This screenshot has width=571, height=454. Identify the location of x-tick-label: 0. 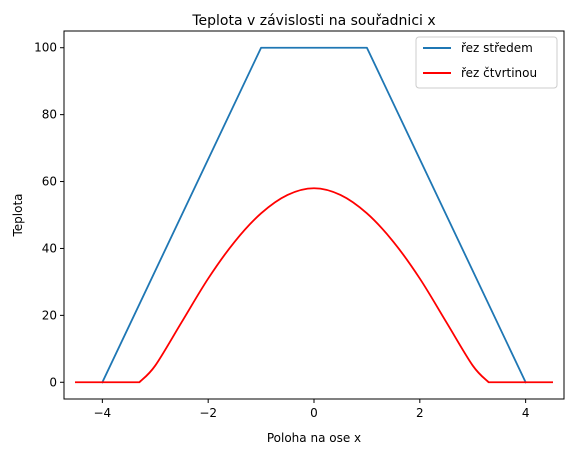
(314, 413).